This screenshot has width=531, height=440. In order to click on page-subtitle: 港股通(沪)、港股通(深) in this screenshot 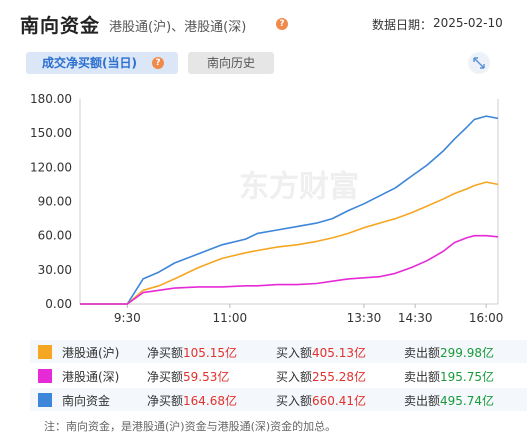, I will do `click(178, 27)`.